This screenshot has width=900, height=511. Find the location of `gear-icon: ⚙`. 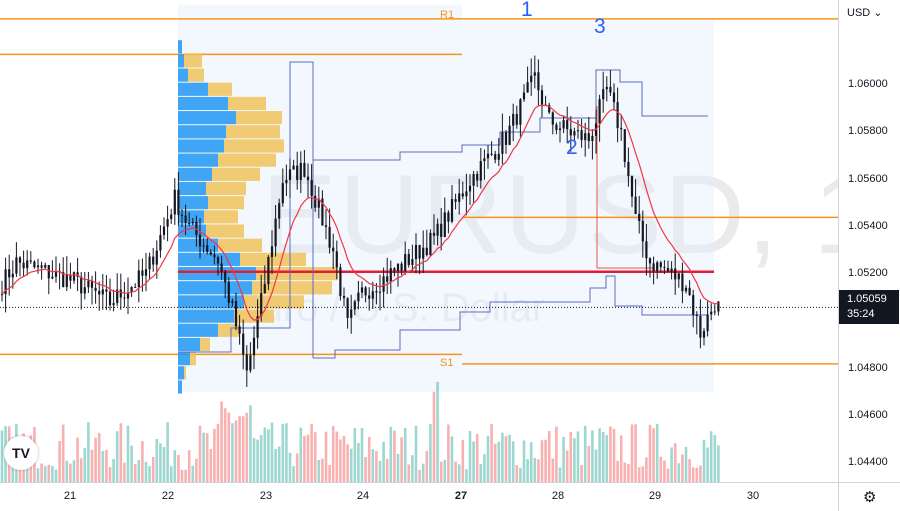

gear-icon: ⚙ is located at coordinates (870, 497).